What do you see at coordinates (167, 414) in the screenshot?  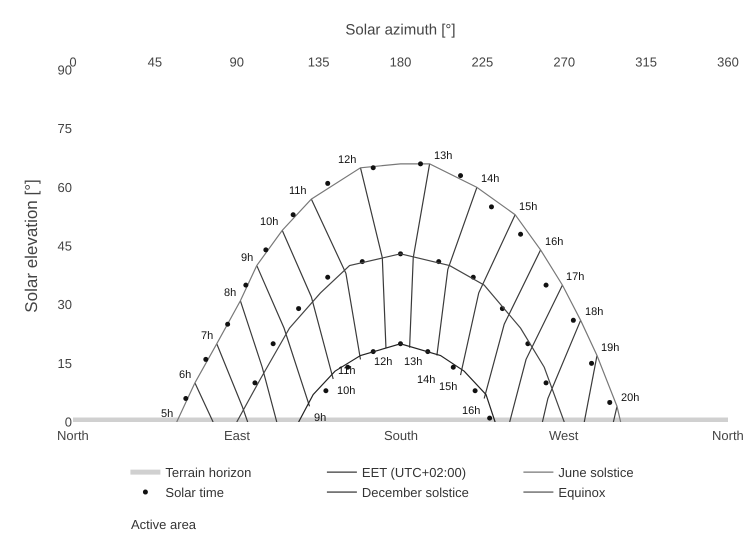 I see `annotation: 5h` at bounding box center [167, 414].